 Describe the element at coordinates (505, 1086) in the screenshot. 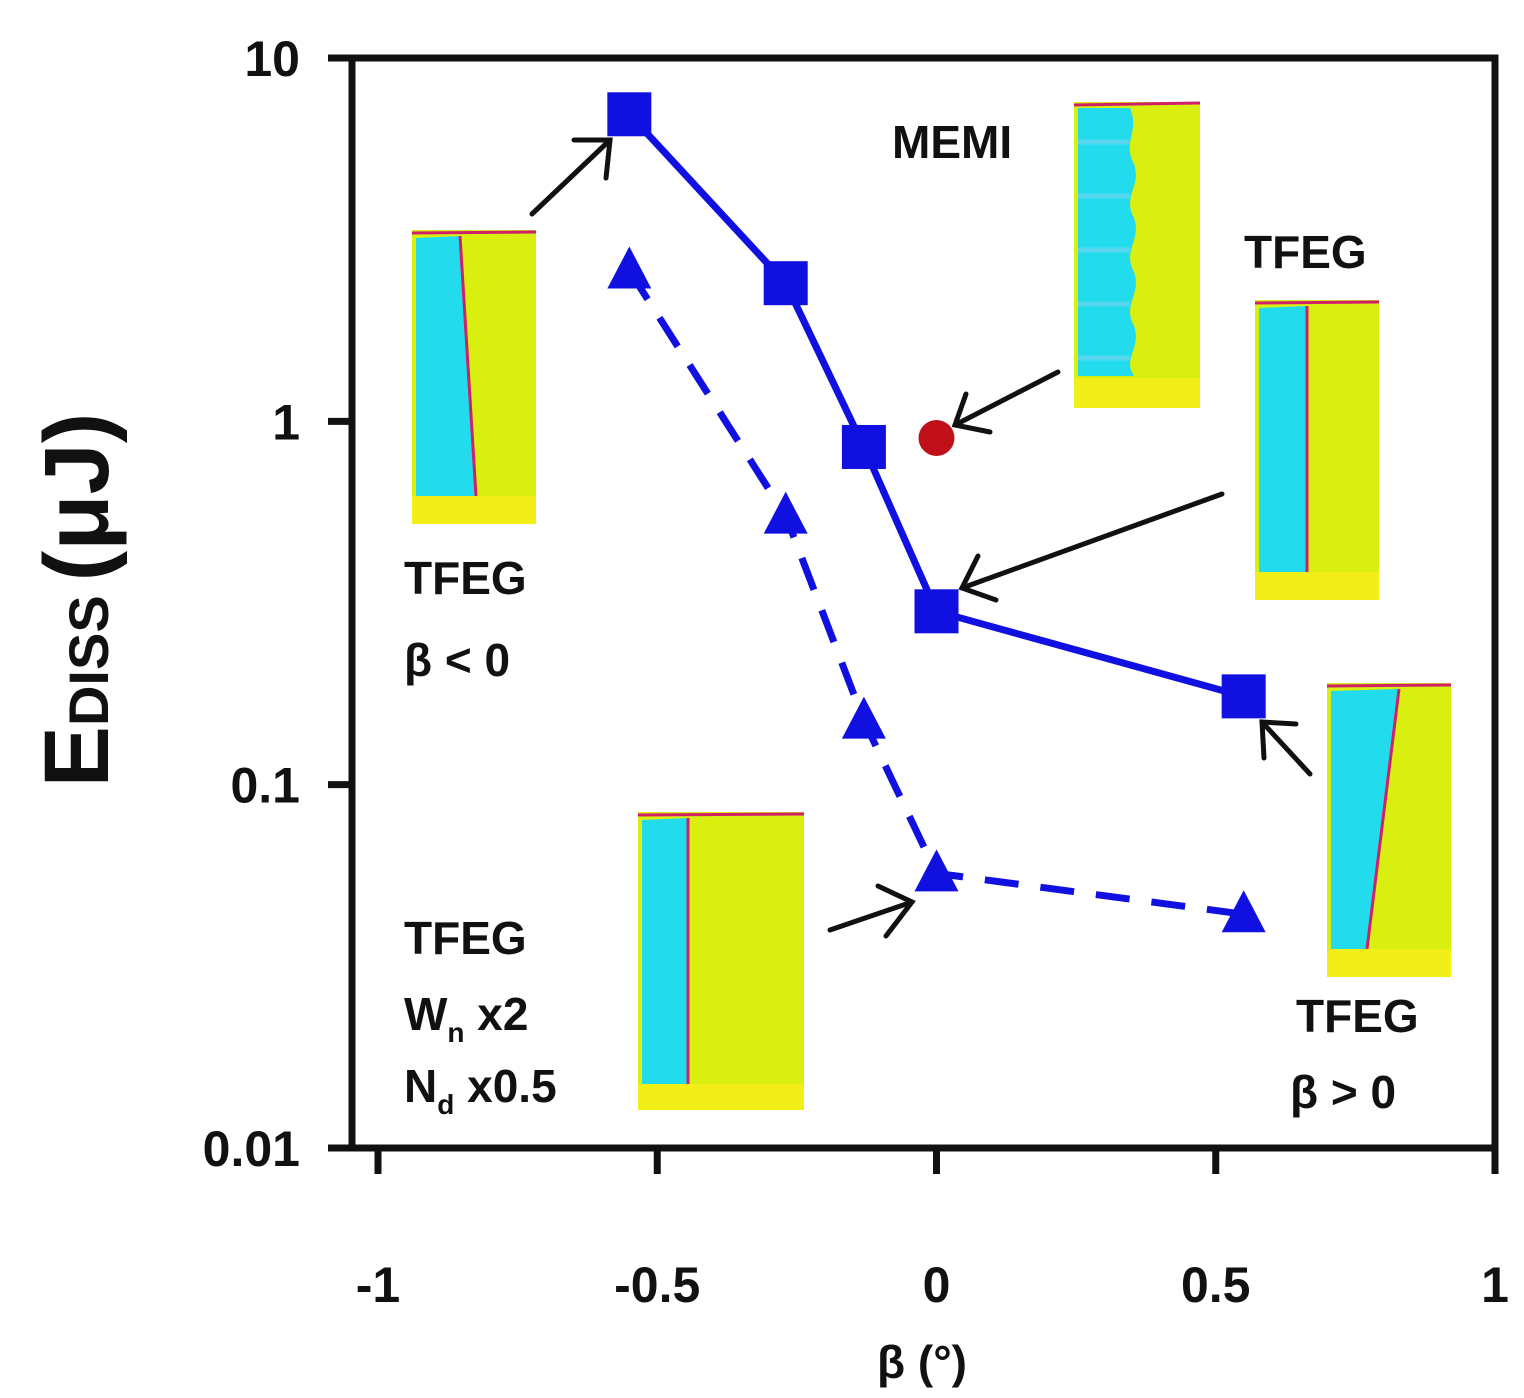

I see `label-nd-rest: x0.5` at that location.